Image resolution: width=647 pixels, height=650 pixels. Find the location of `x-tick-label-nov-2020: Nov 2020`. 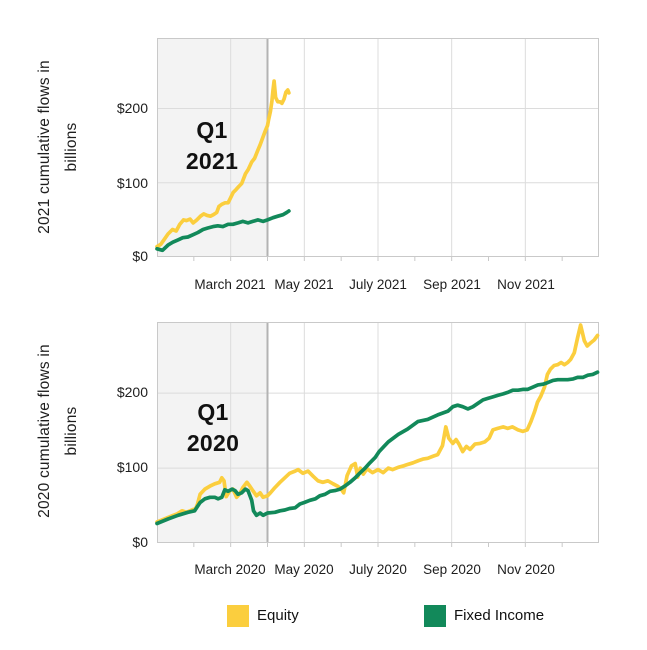

x-tick-label-nov-2020: Nov 2020 is located at coordinates (526, 569).